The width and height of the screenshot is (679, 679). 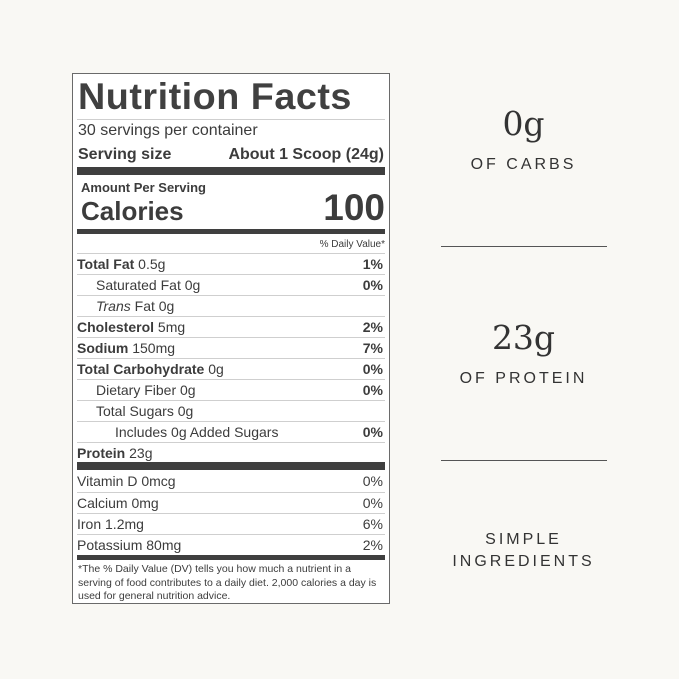 What do you see at coordinates (523, 561) in the screenshot?
I see `ingredients-caption-line2: INGREDIENTS` at bounding box center [523, 561].